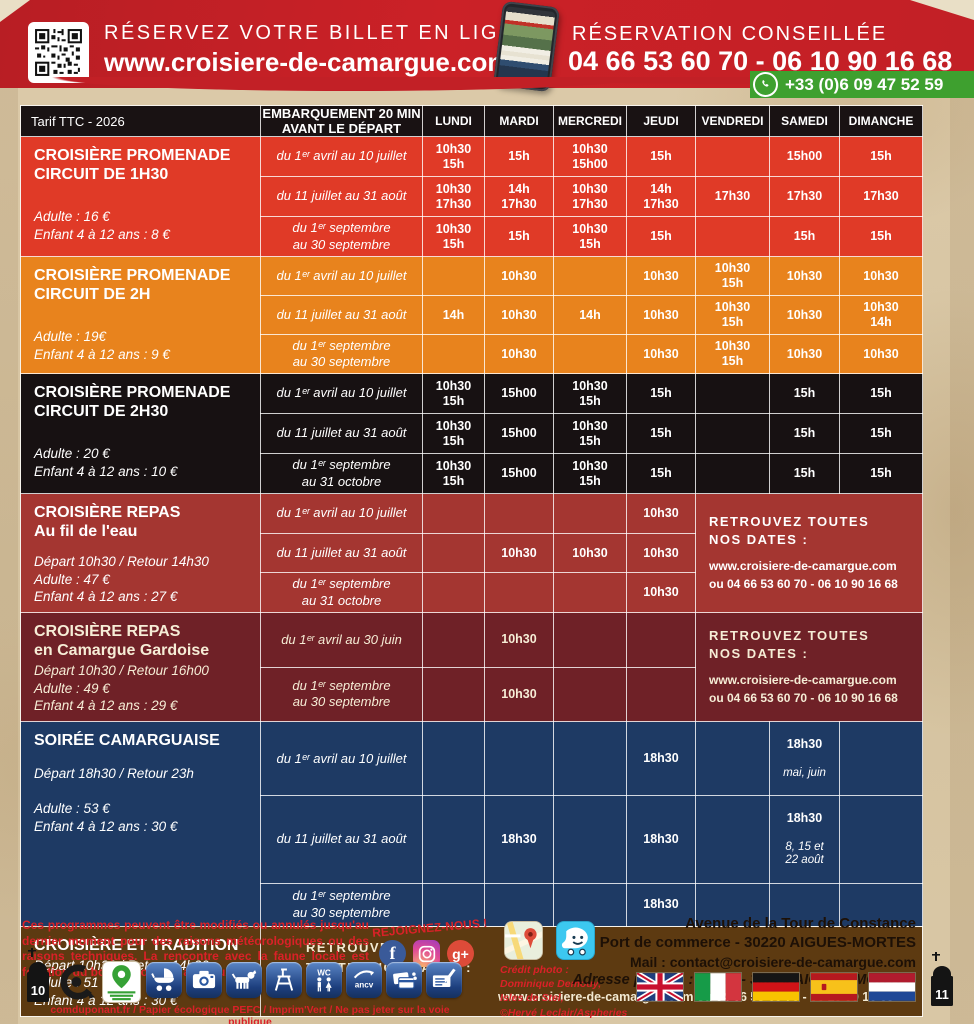 This screenshot has width=974, height=1024. What do you see at coordinates (121, 982) in the screenshot?
I see `sites-touristiques-gard-logo` at bounding box center [121, 982].